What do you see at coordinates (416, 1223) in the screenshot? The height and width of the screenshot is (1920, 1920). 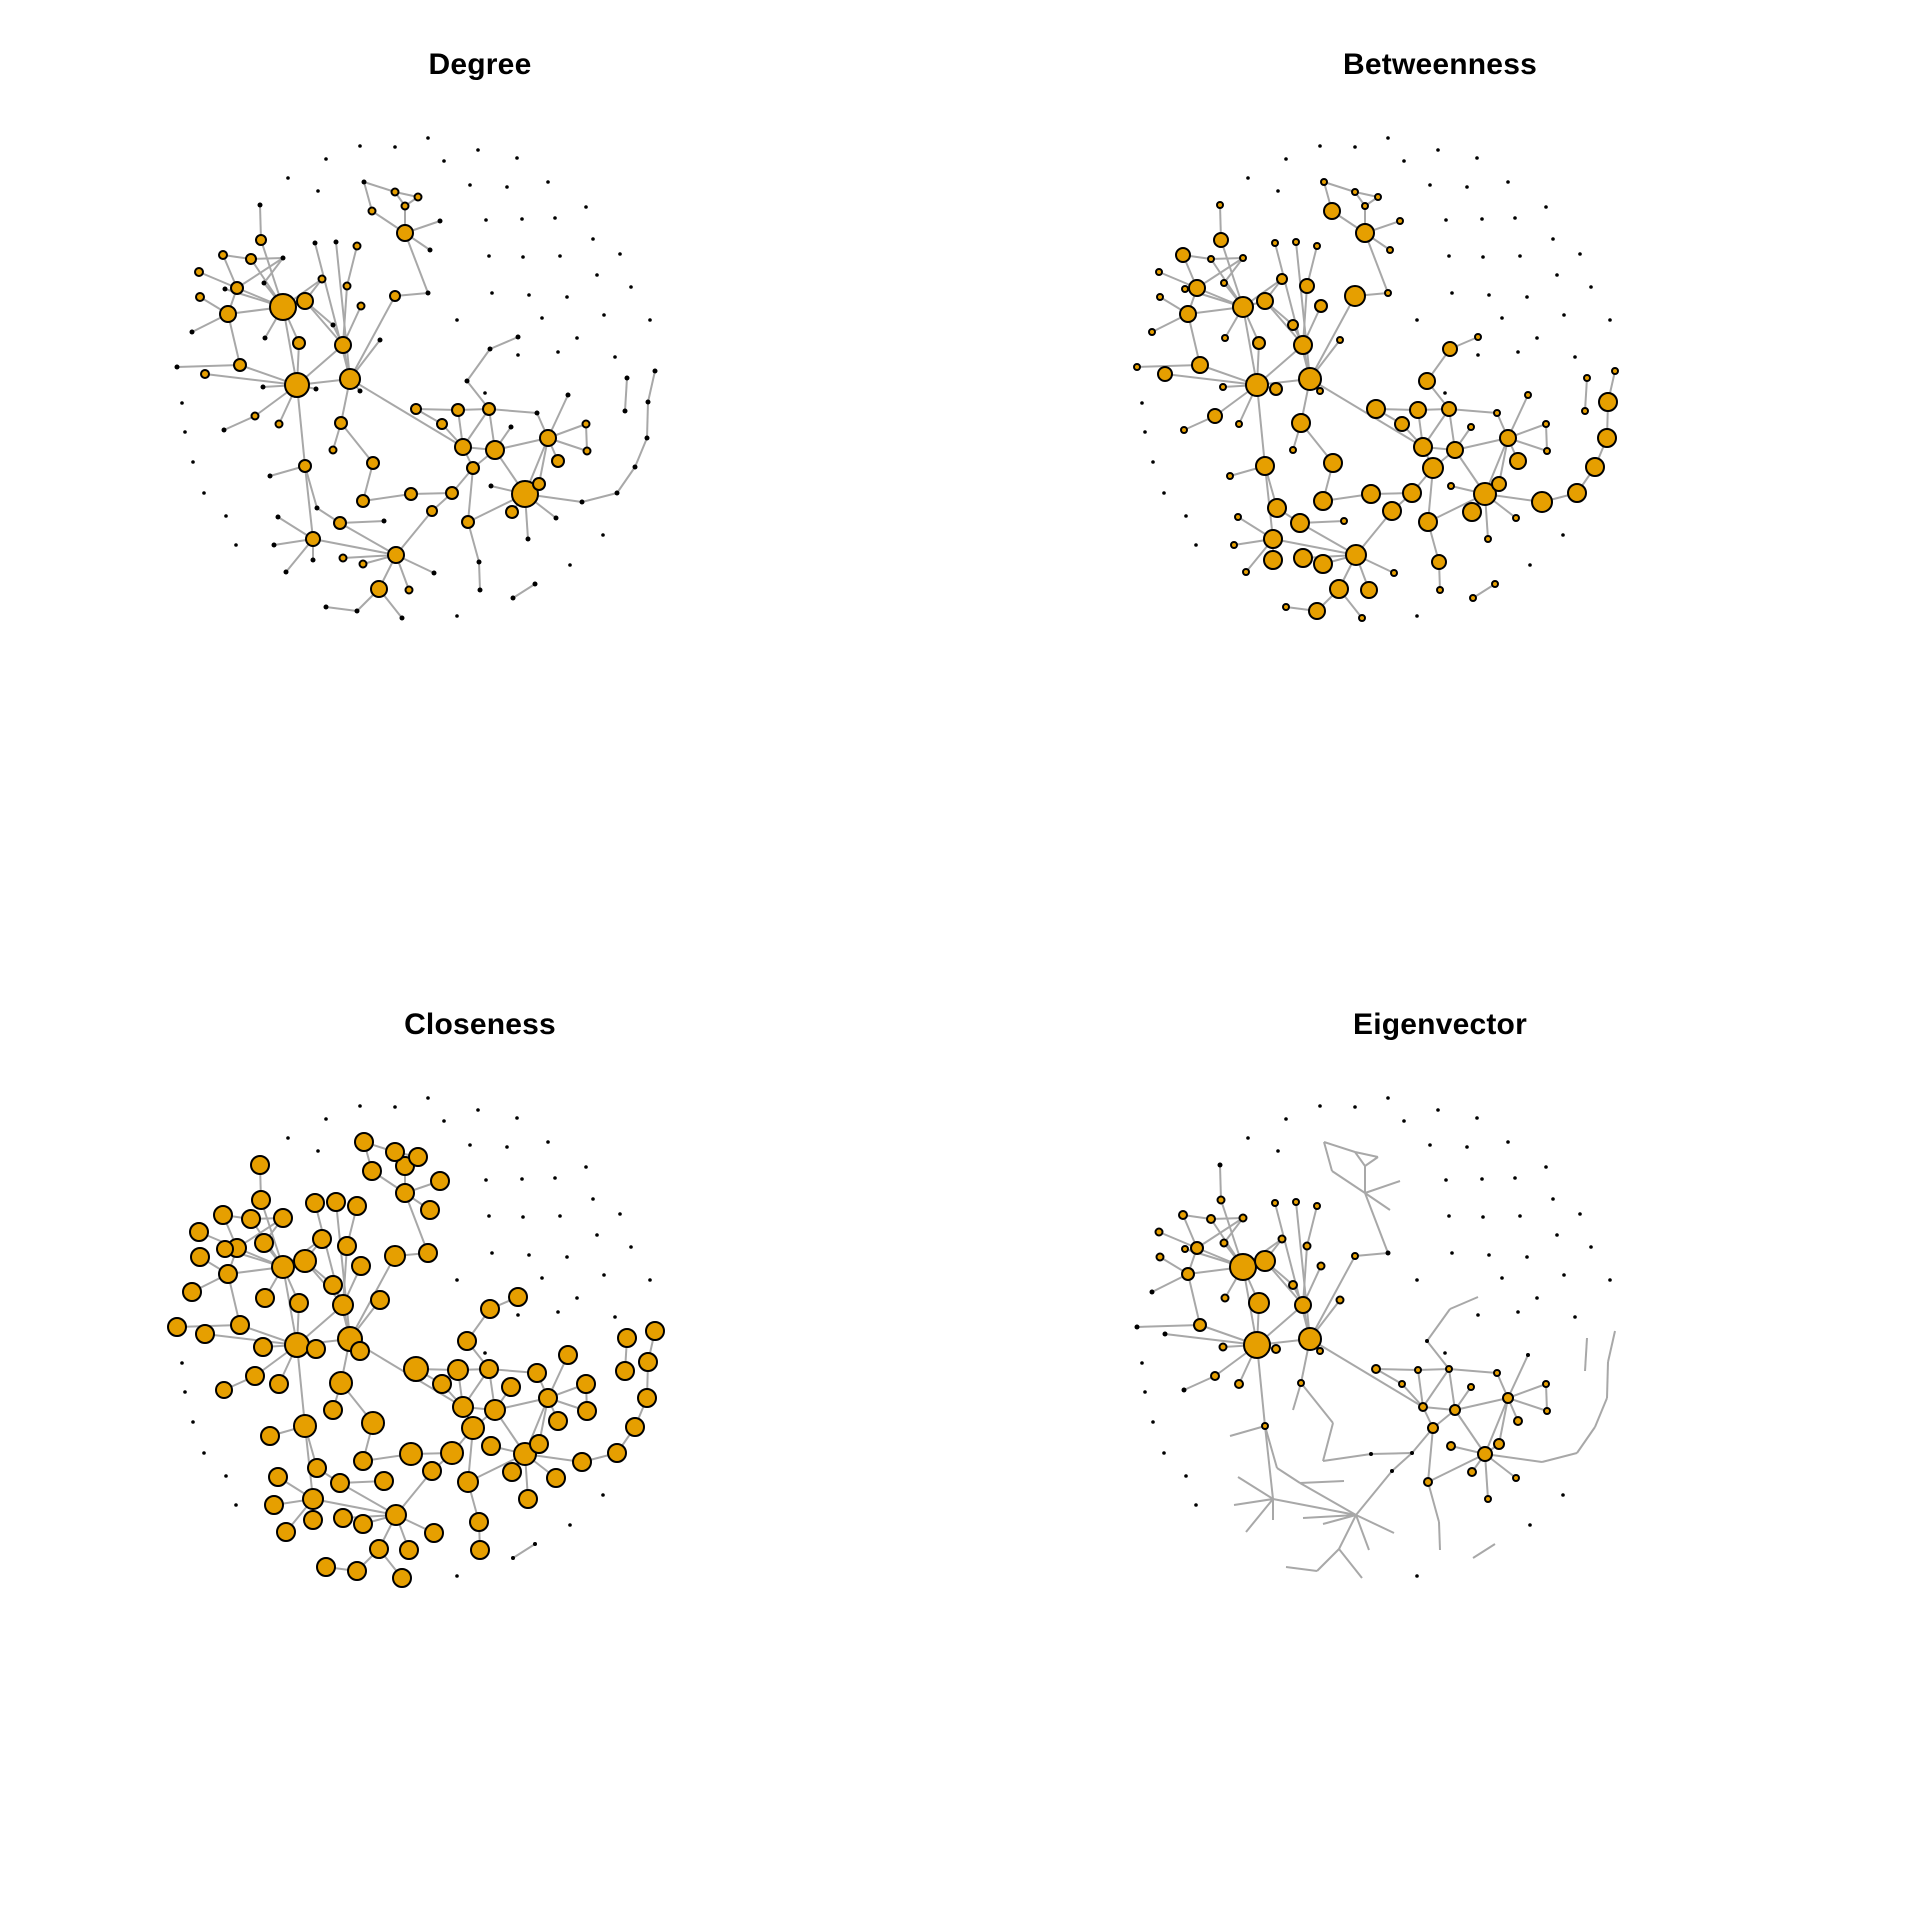 I see `closeness-edge` at bounding box center [416, 1223].